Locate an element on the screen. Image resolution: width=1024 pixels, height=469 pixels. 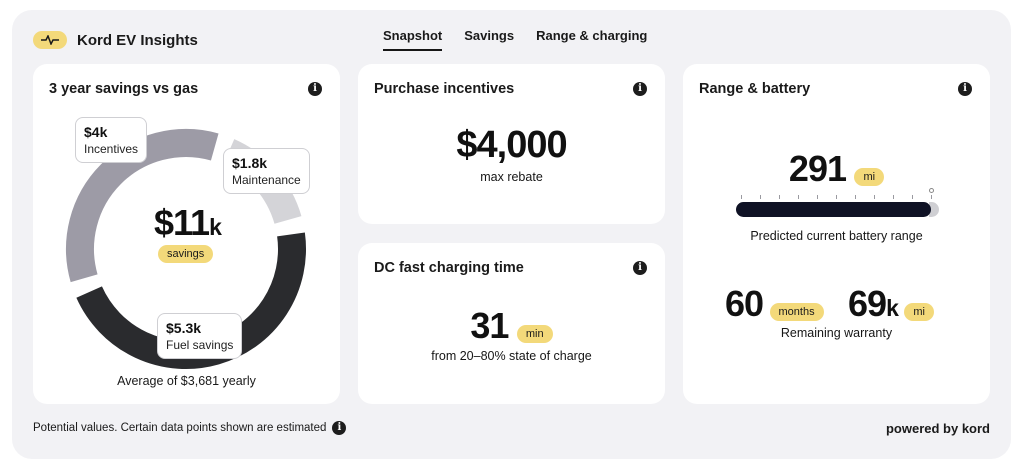
range-bar-track is located at coordinates (934, 209).